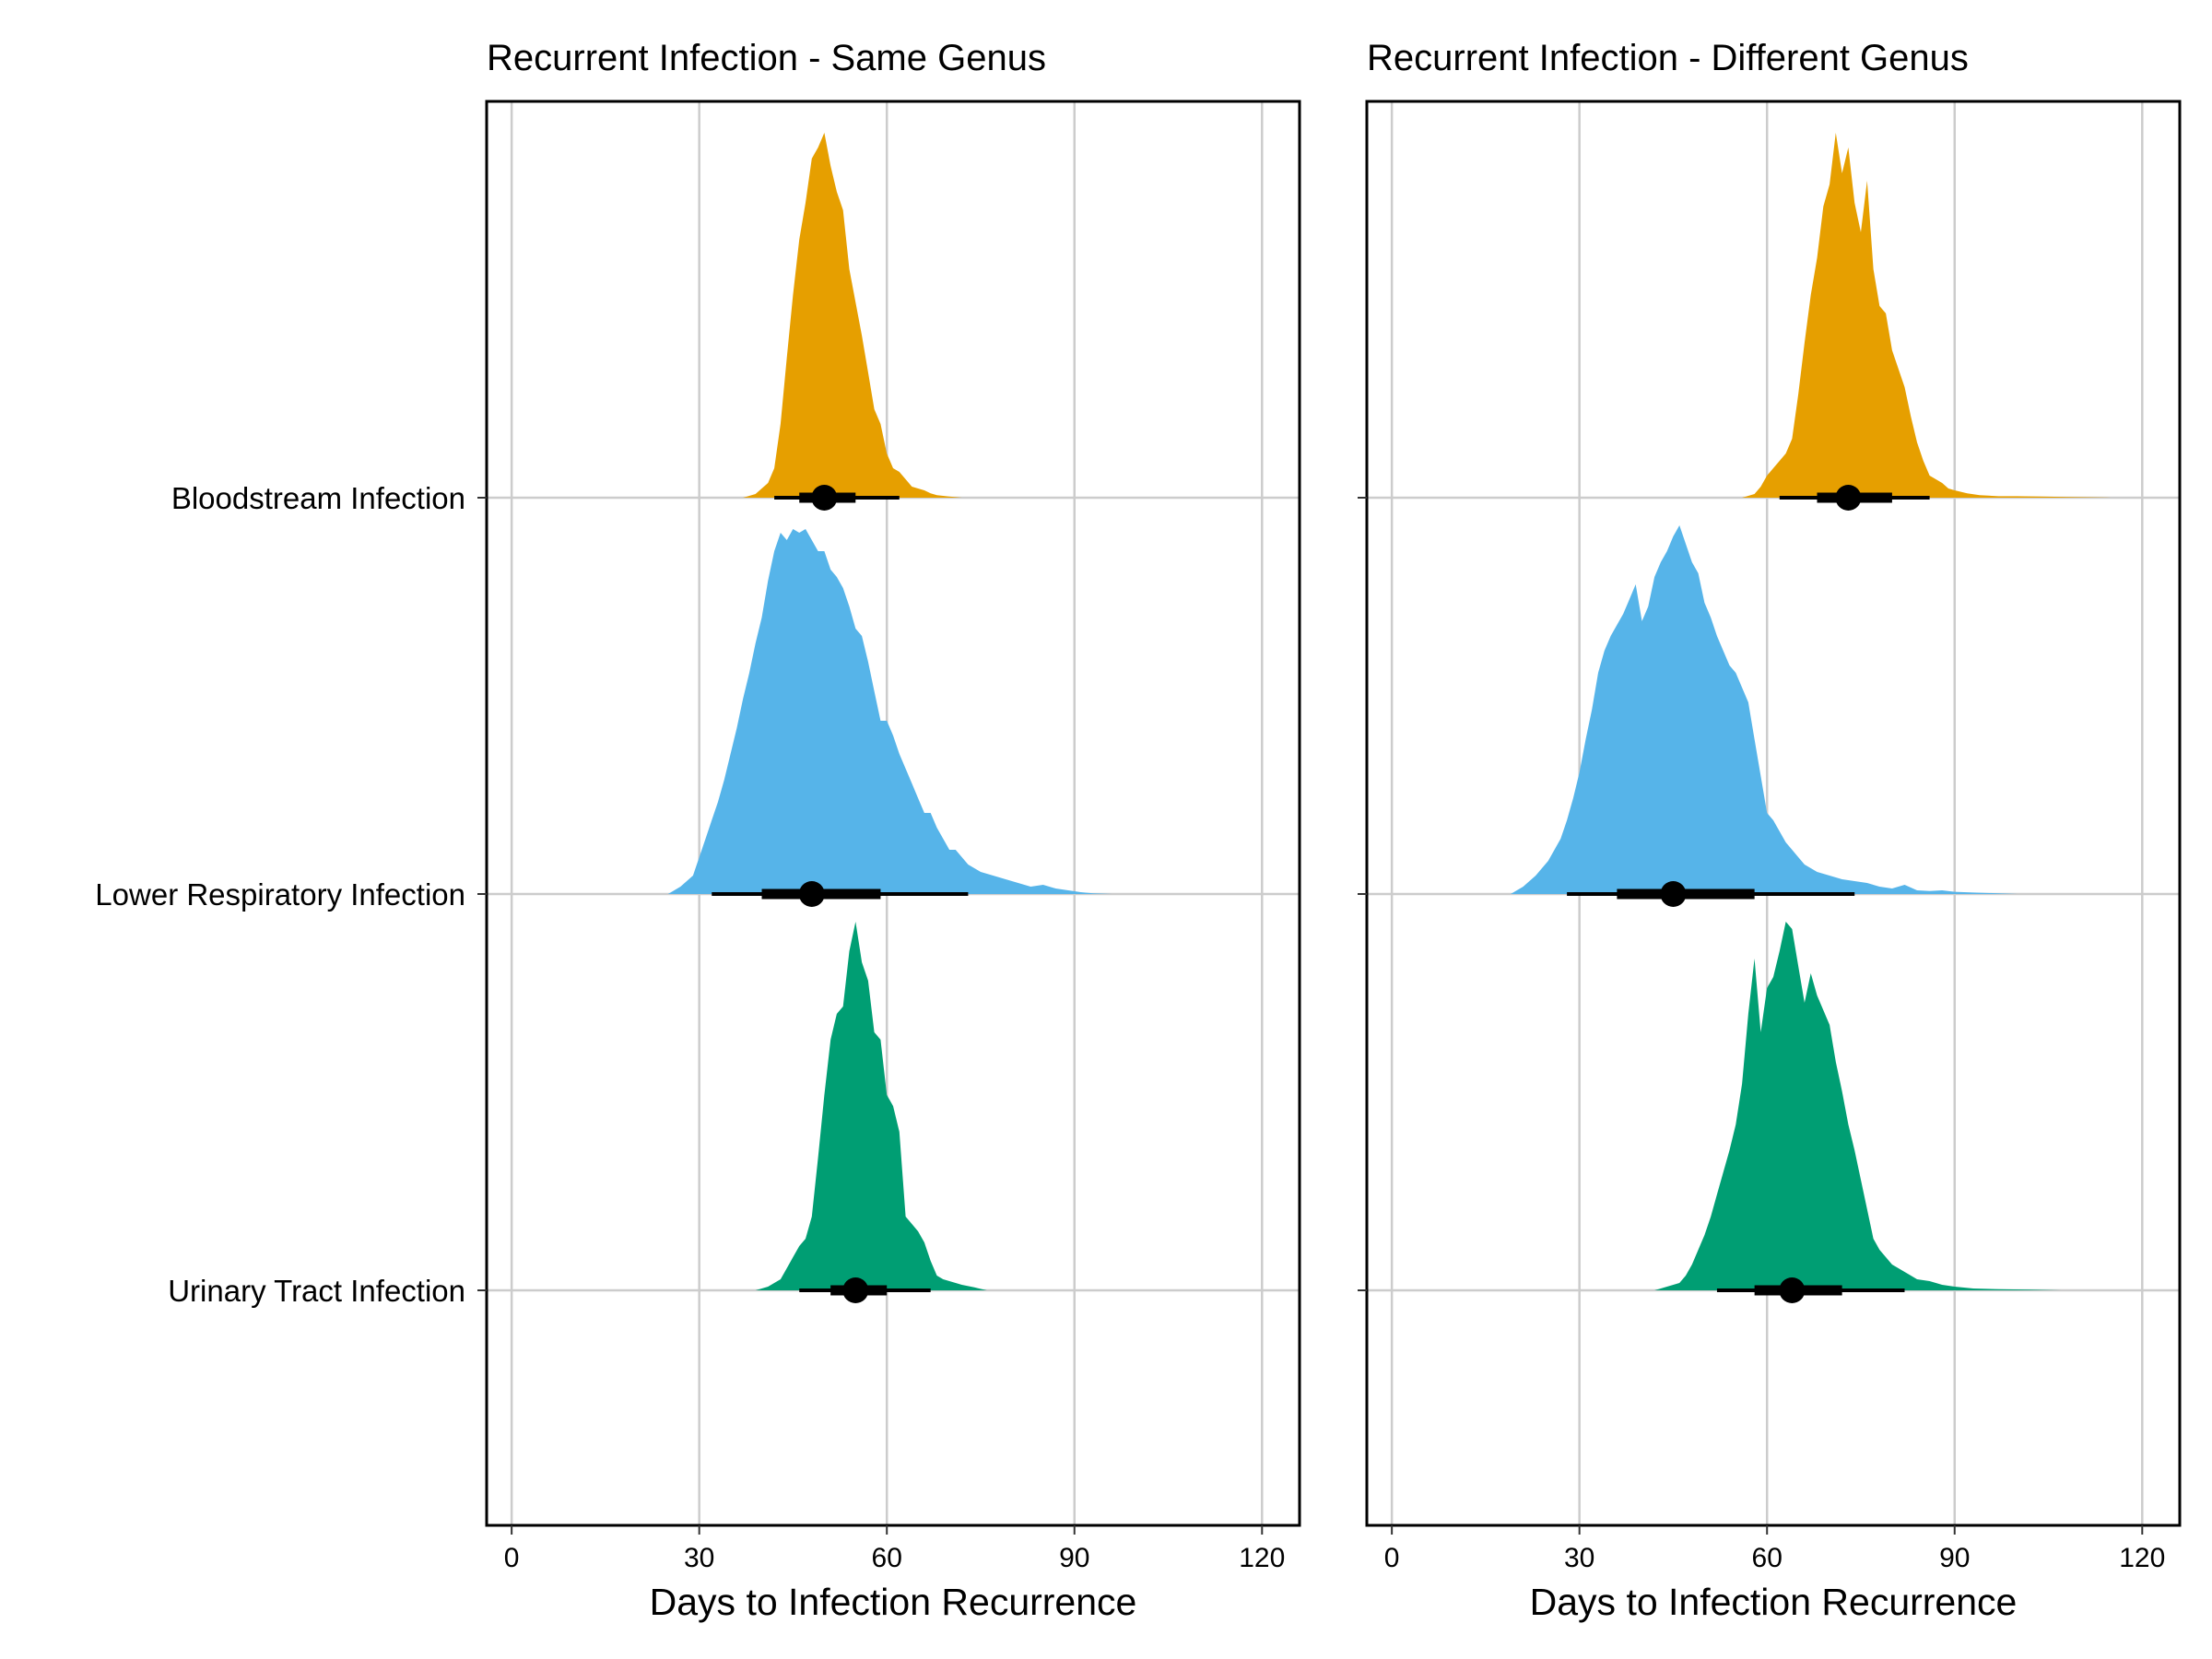 The width and height of the screenshot is (2212, 1659). Describe the element at coordinates (1668, 58) in the screenshot. I see `panel-title: Recurrent Infection - Different Genus` at that location.